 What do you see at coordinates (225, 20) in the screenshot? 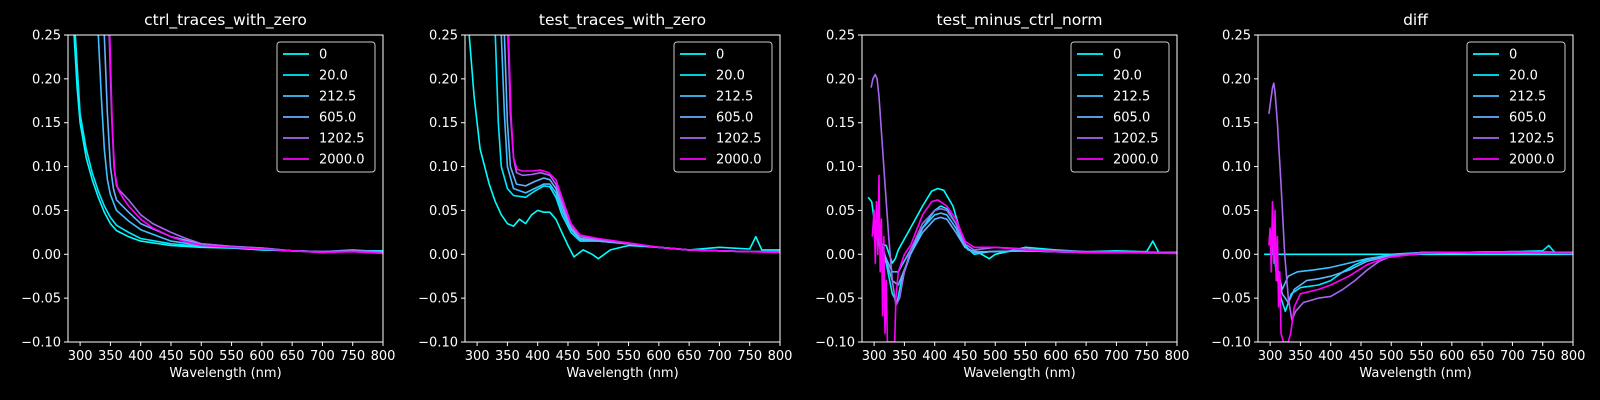
I see `chart-title: ctrl_traces_with_zero` at bounding box center [225, 20].